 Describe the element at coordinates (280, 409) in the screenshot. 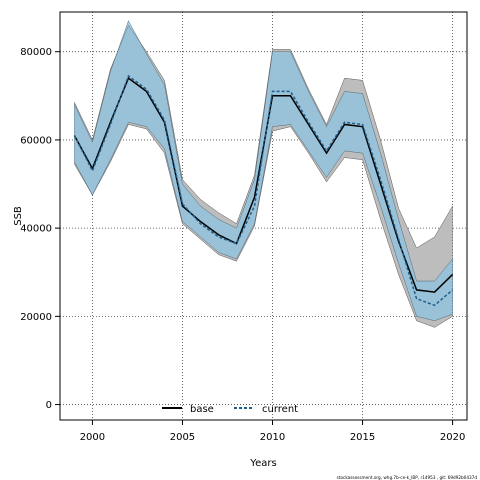

I see `legend-current-label: current` at that location.